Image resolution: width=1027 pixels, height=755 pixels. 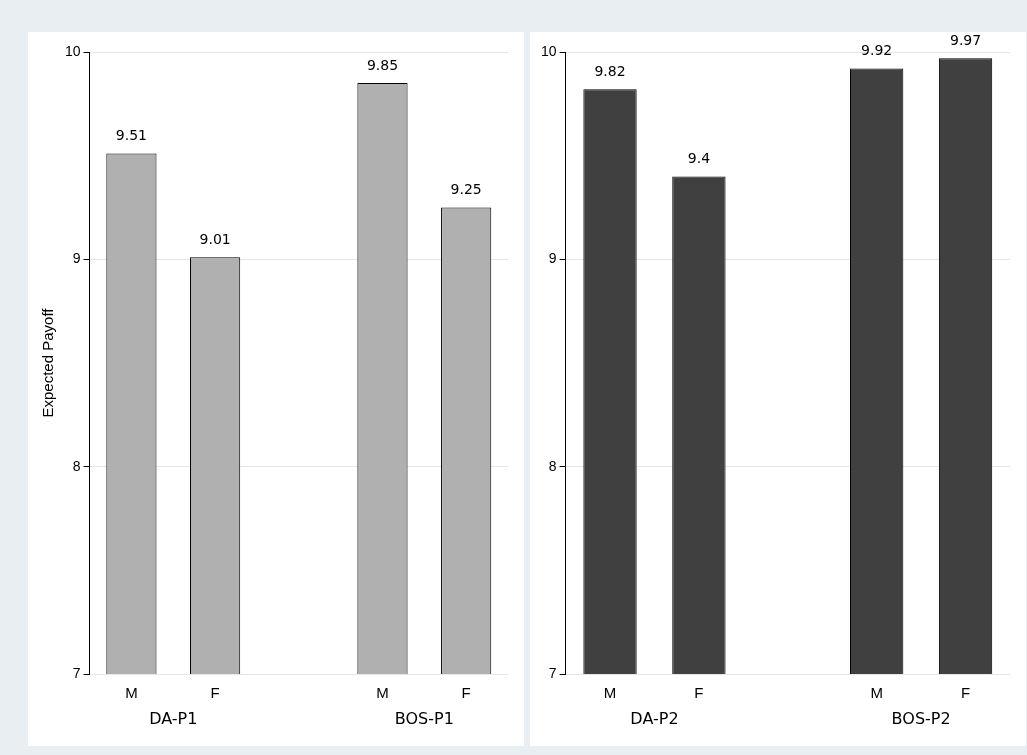 What do you see at coordinates (173, 719) in the screenshot?
I see `text: DA-P1` at bounding box center [173, 719].